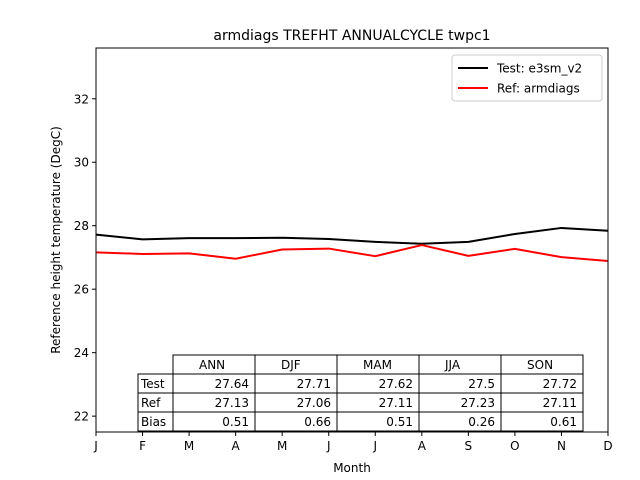 This screenshot has height=480, width=640. I want to click on x-tick-label: F, so click(142, 446).